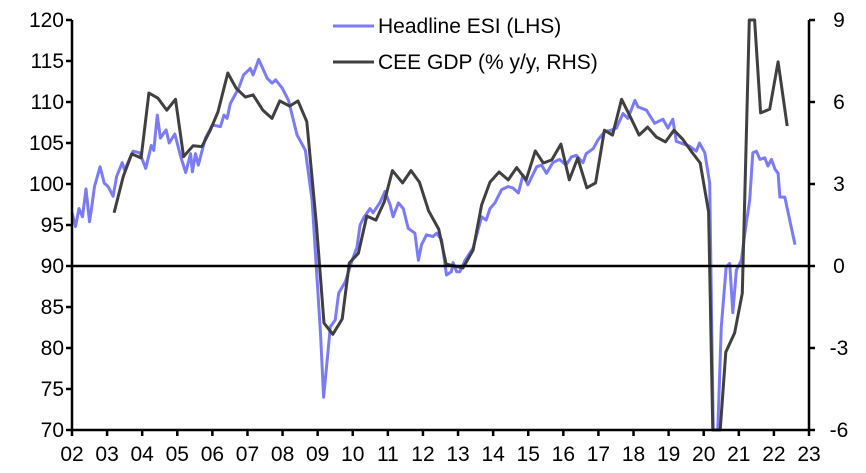  What do you see at coordinates (839, 430) in the screenshot?
I see `right-tick-label: -6` at bounding box center [839, 430].